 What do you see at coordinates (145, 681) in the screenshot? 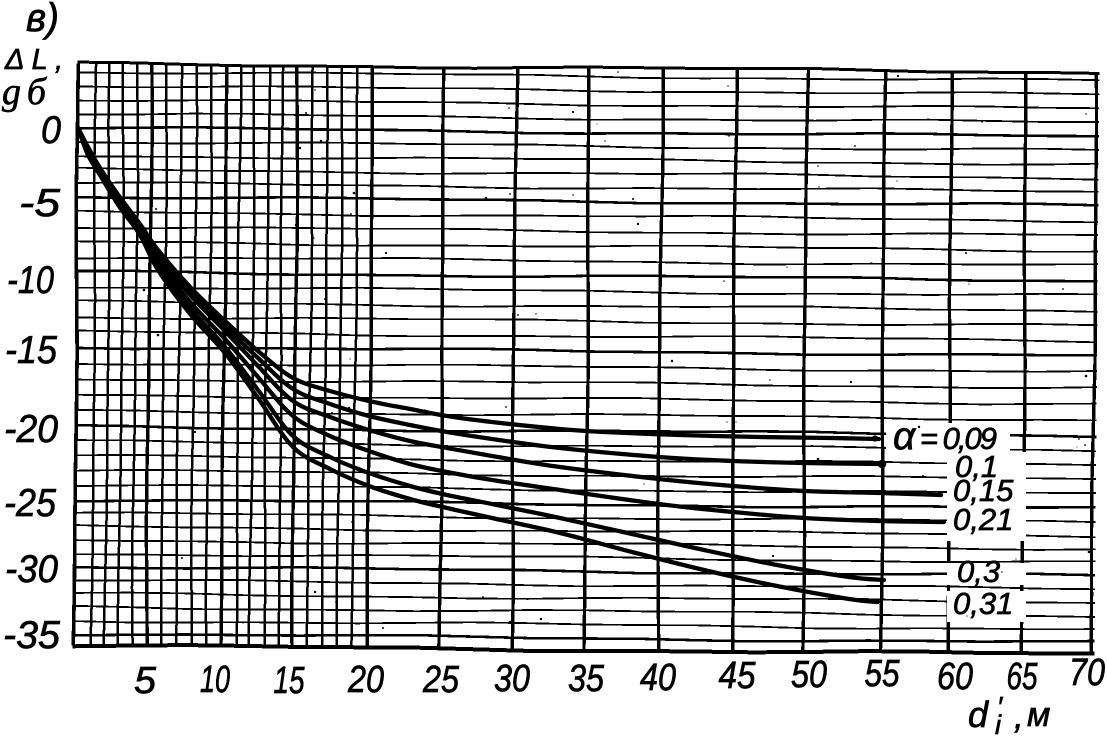
I see `svg-text: 5` at bounding box center [145, 681].